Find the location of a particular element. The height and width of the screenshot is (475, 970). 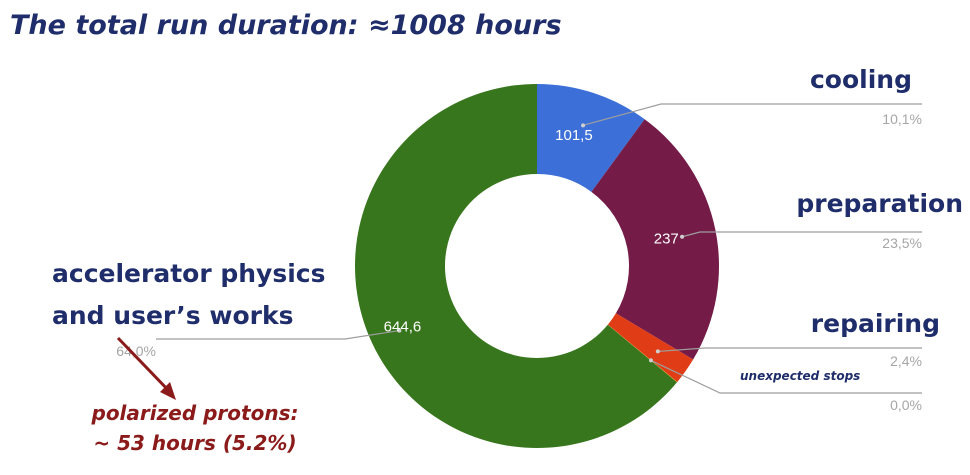

leader-line-accelerator-physics-and-user-s-works is located at coordinates (278, 334).